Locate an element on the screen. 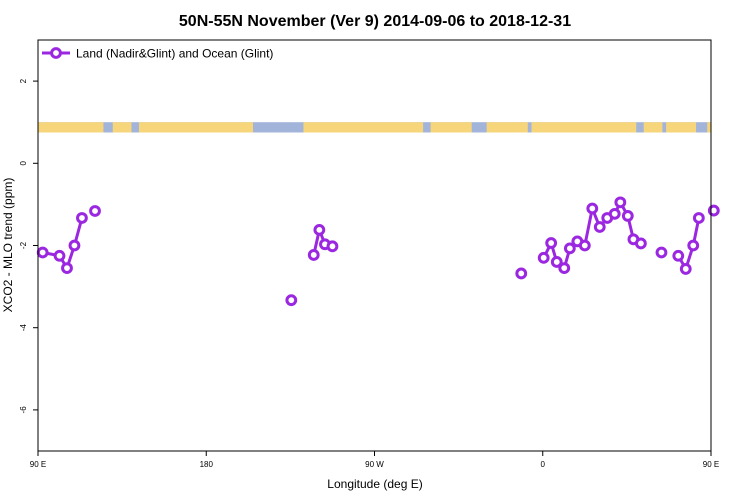 The image size is (750, 500). y-axis-label: XCO2 - MLO trend (ppm) is located at coordinates (8, 245).